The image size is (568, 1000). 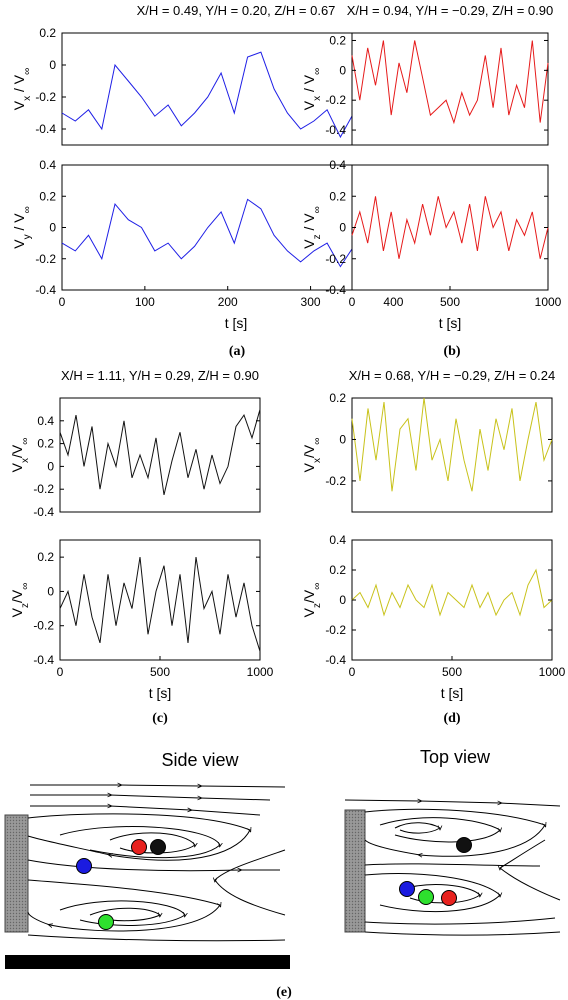 I want to click on chart: -0.4 -0.2 0 0.2 0.4 0 500 1000 t [s] Vz/V∞, so click(x=433, y=617).